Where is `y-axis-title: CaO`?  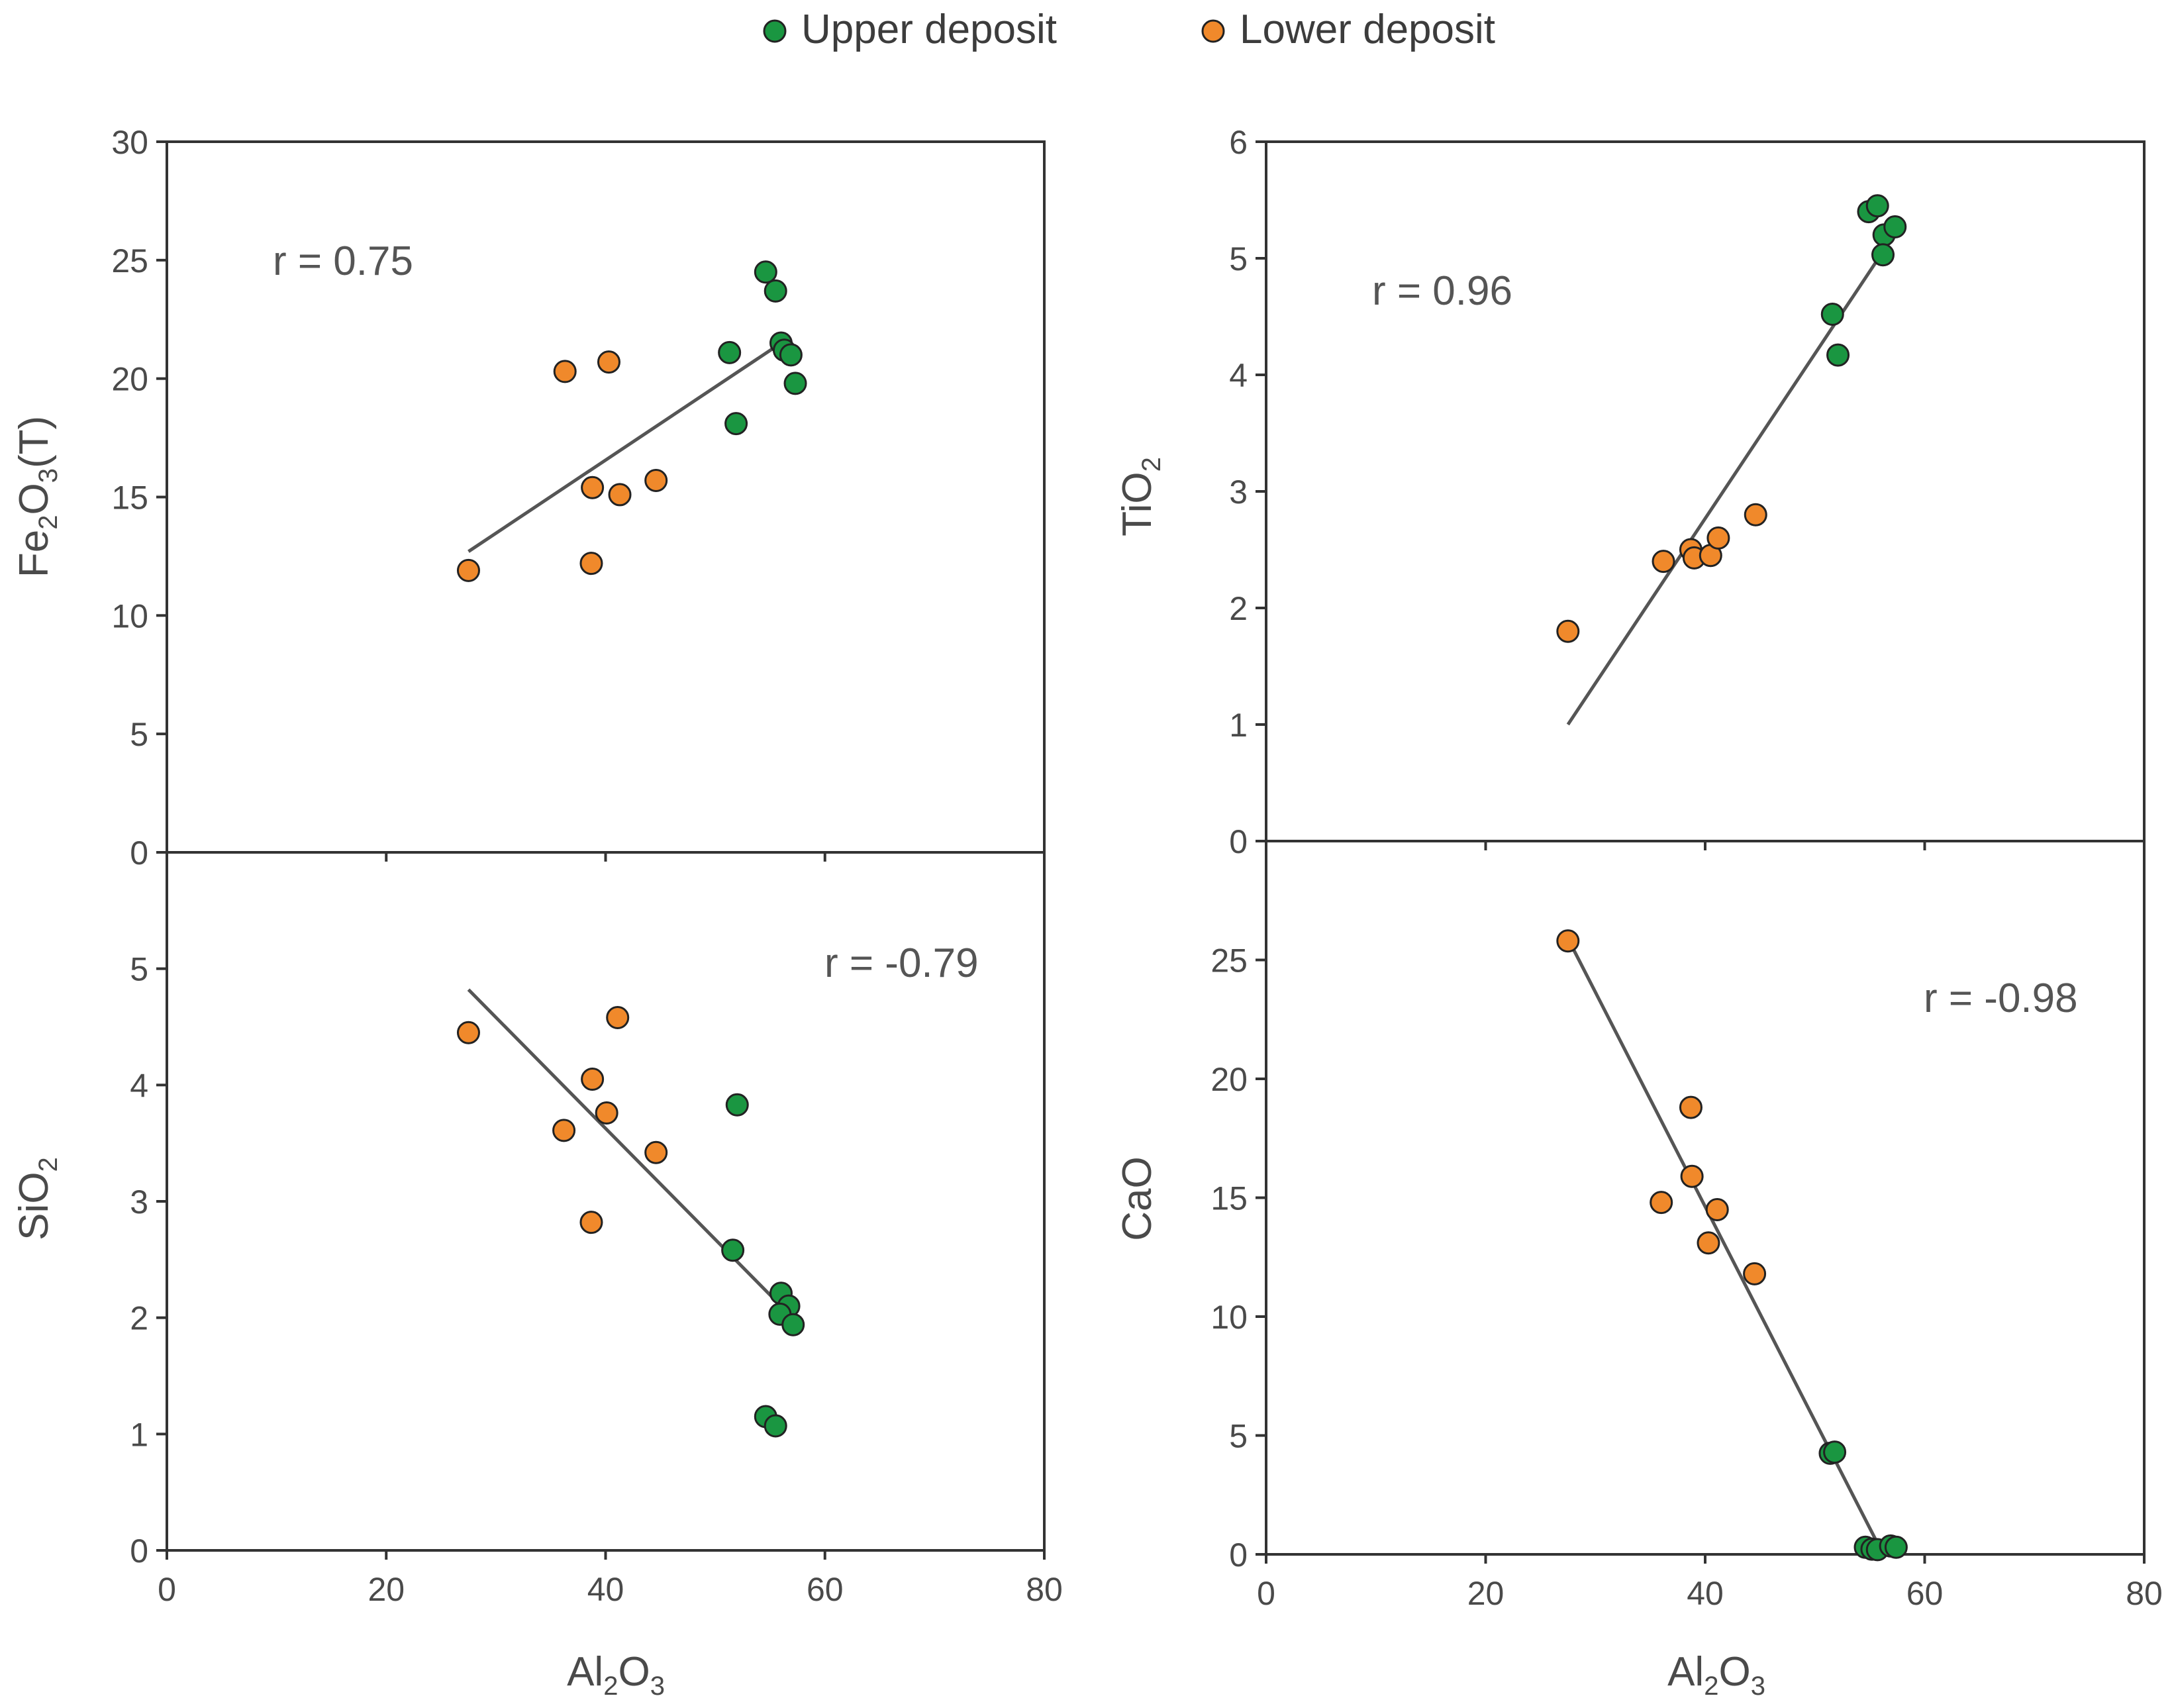
y-axis-title: CaO is located at coordinates (1137, 1198).